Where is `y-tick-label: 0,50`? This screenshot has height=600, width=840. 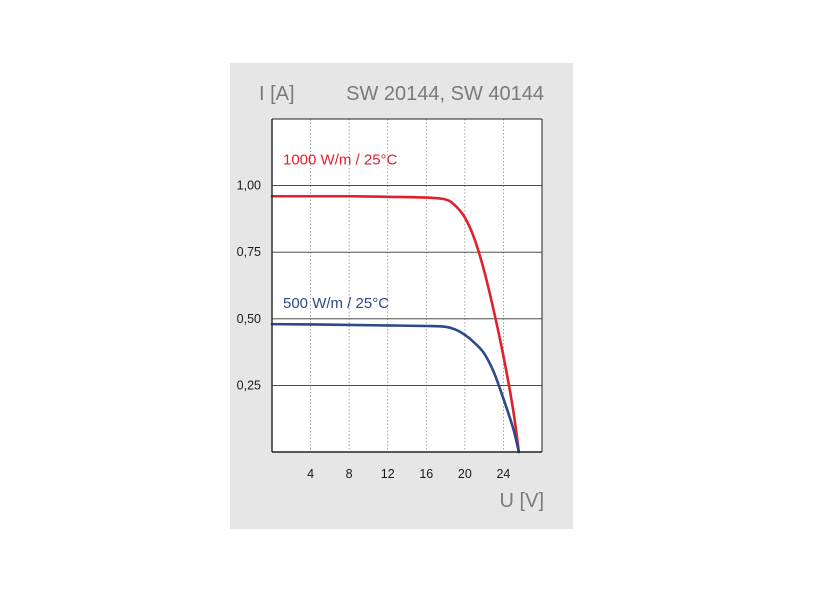
y-tick-label: 0,50 is located at coordinates (249, 319).